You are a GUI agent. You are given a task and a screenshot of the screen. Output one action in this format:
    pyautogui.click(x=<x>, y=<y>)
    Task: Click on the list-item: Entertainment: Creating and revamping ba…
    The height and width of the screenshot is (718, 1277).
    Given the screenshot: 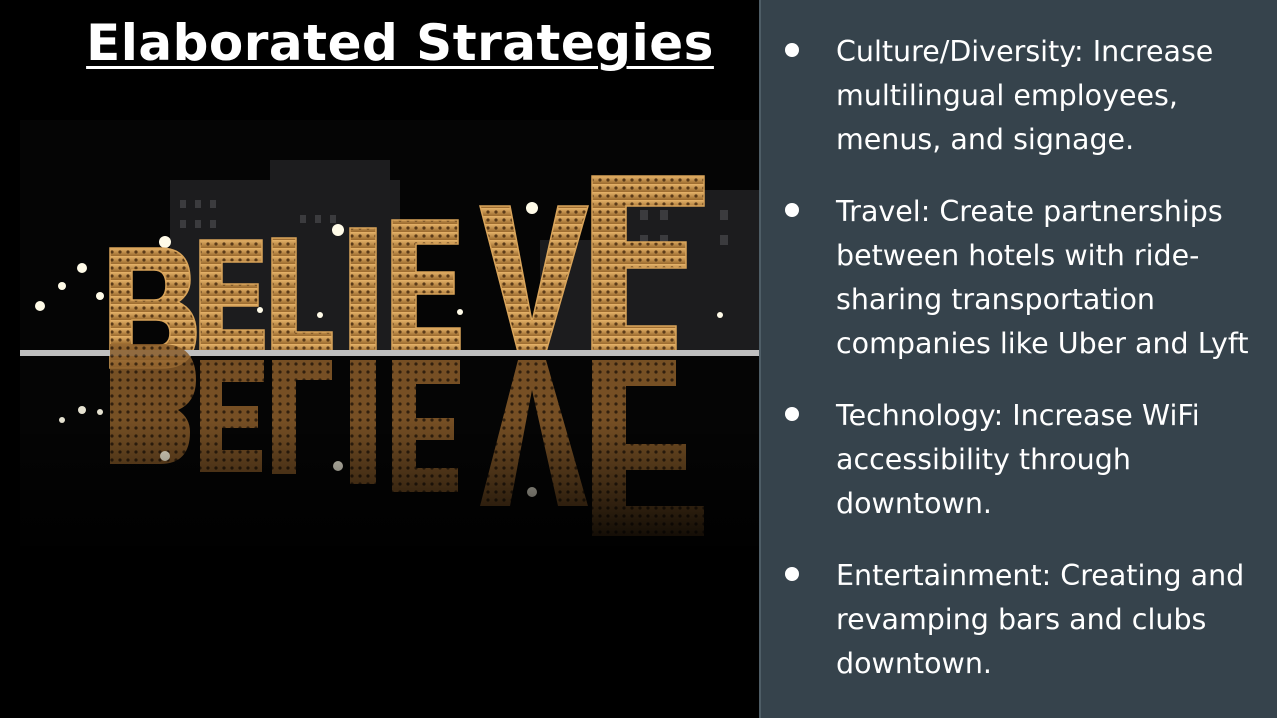 What is the action you would take?
    pyautogui.click(x=1018, y=620)
    